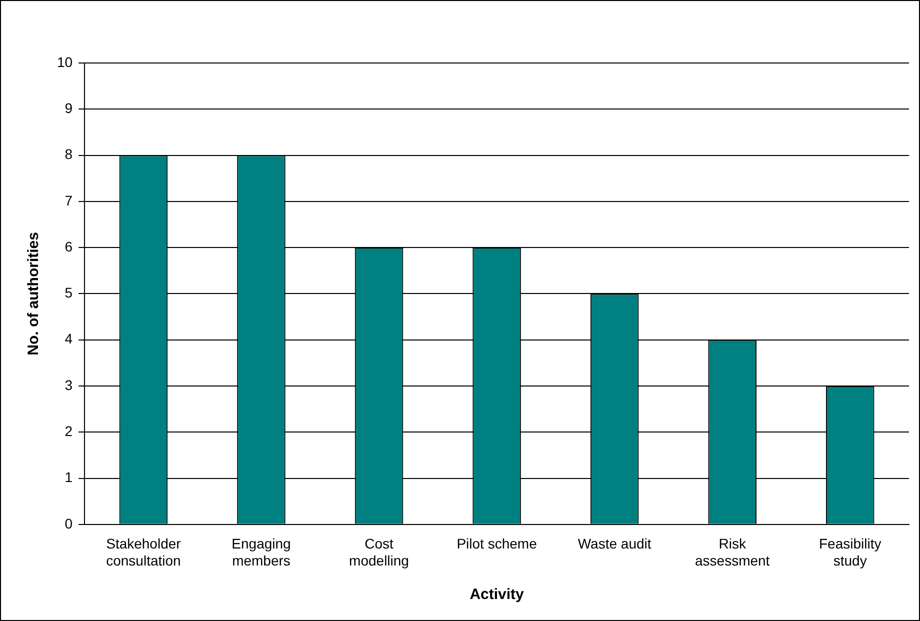 The image size is (920, 621). I want to click on x-tick-label: Engaging members, so click(261, 552).